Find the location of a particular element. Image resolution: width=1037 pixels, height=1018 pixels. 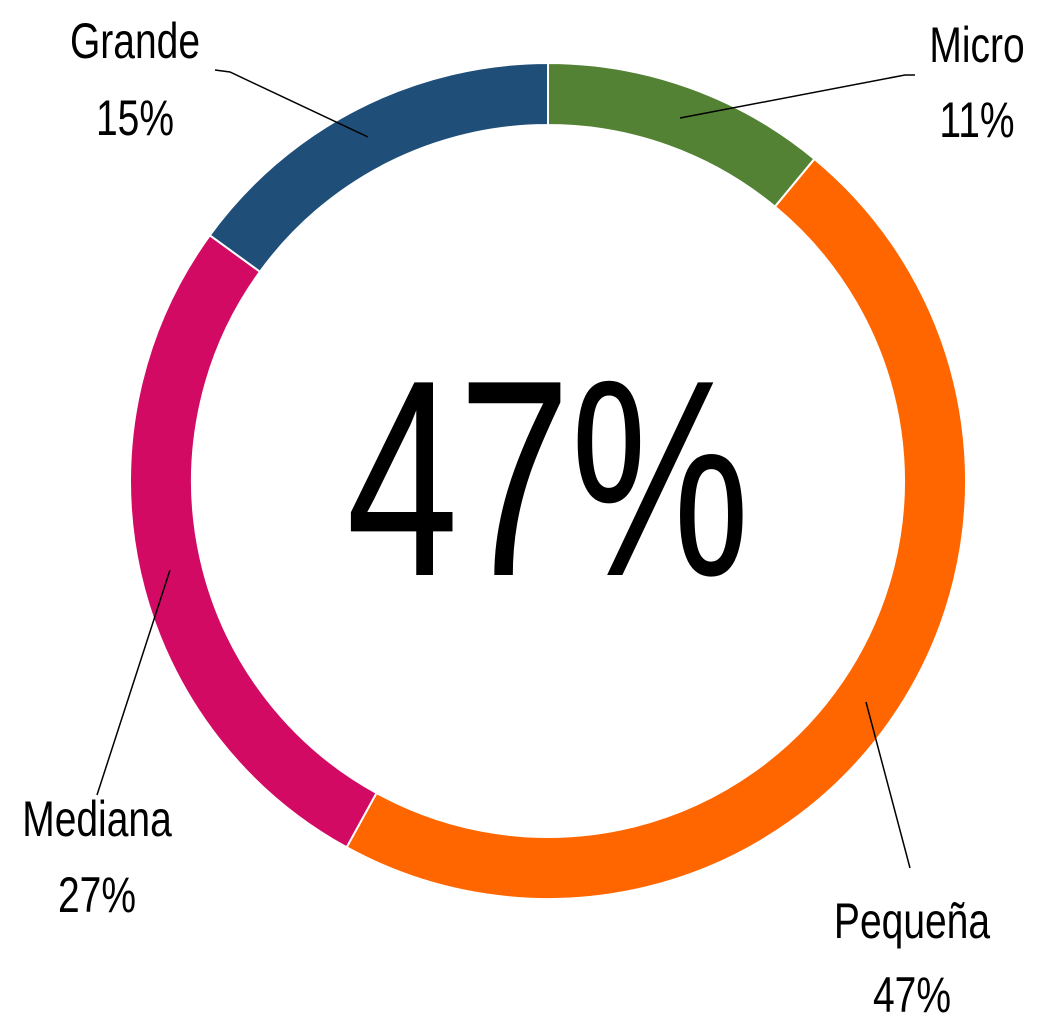

value-label: 27% is located at coordinates (97, 894).